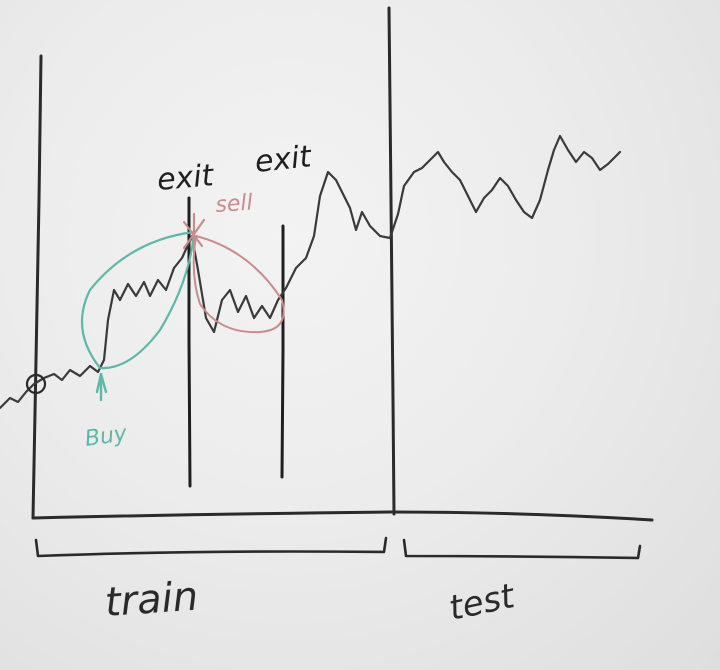  What do you see at coordinates (238, 284) in the screenshot?
I see `sell-loop` at bounding box center [238, 284].